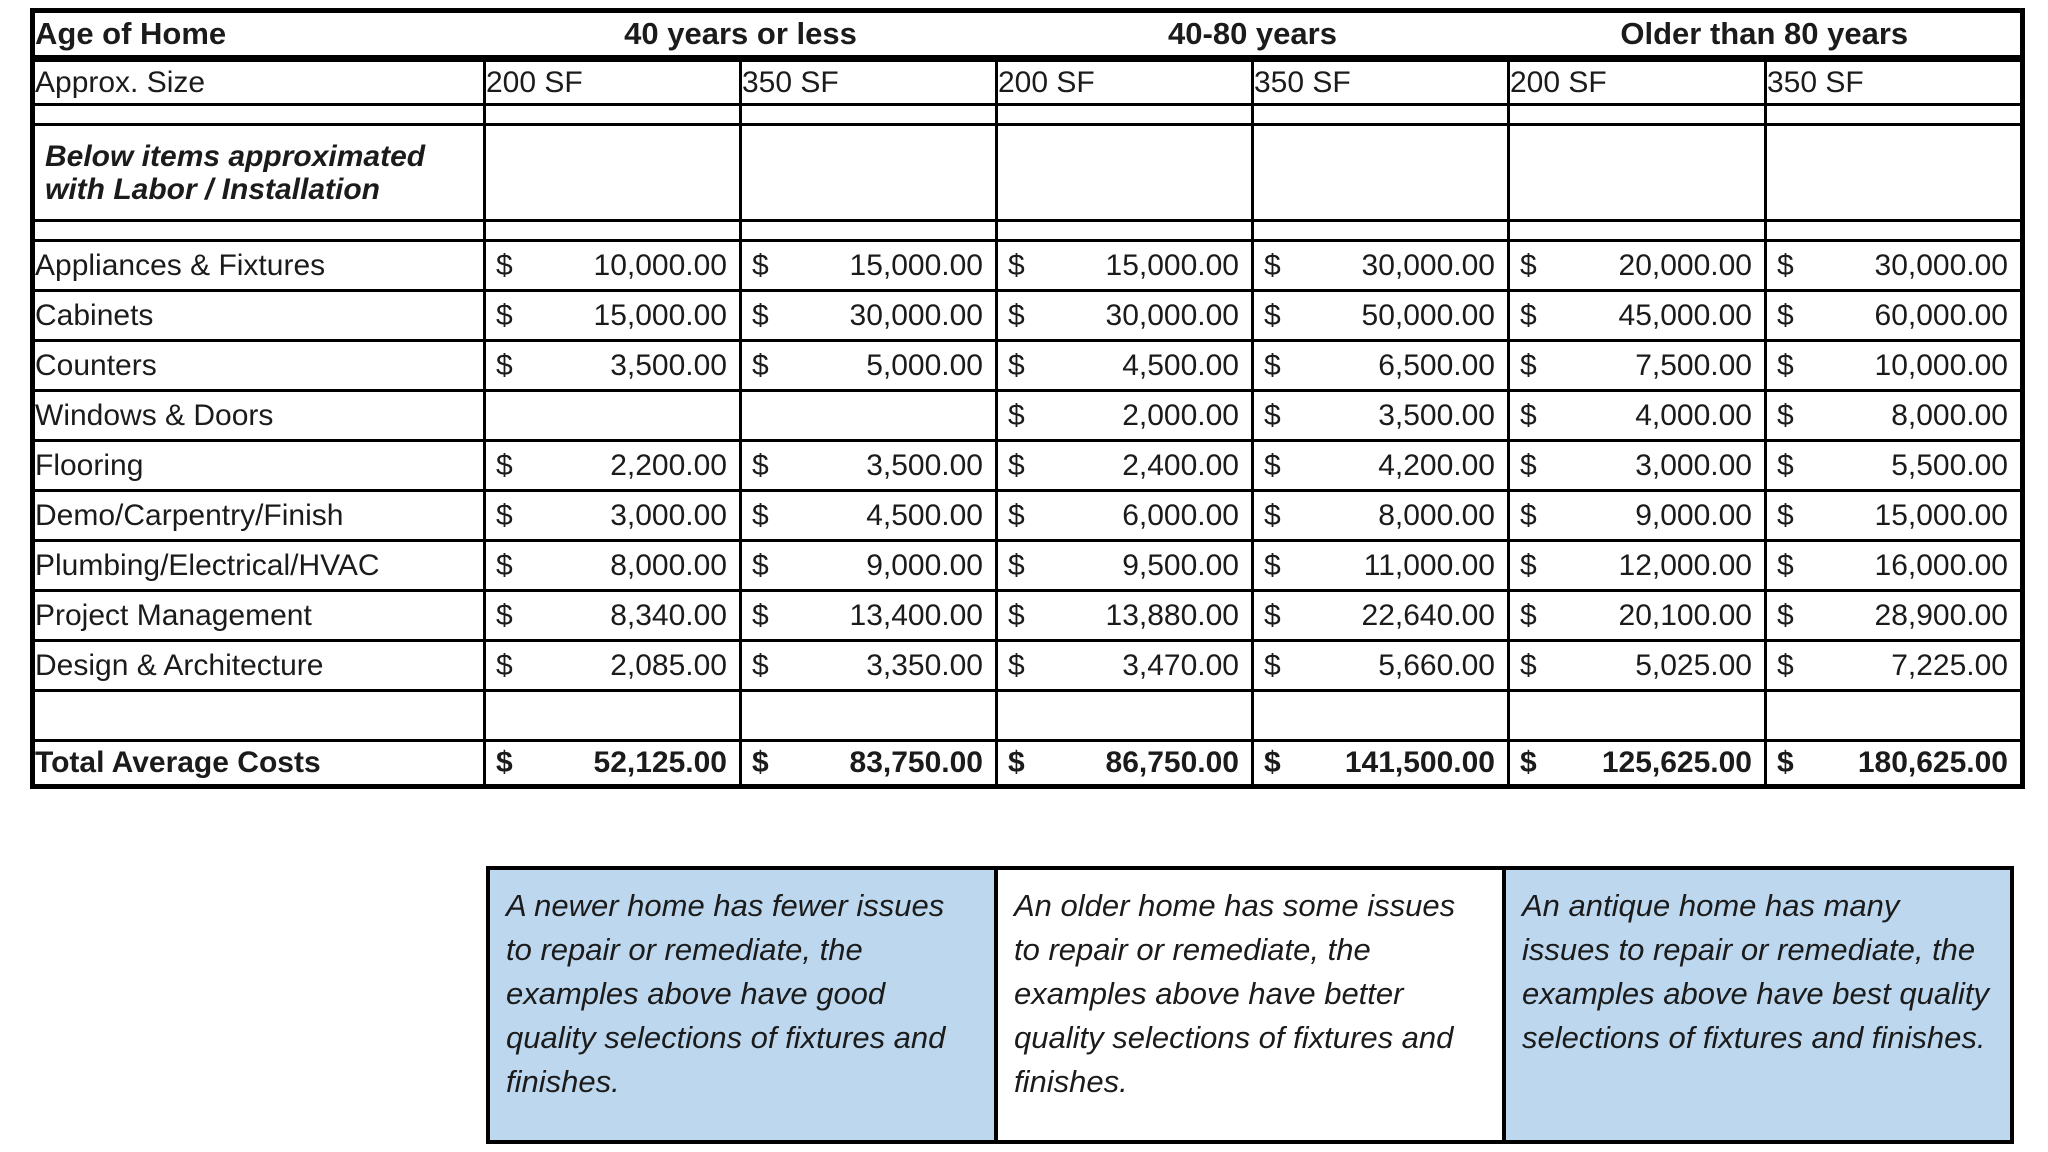 The width and height of the screenshot is (2048, 1152). I want to click on money-cell: $3,470.00, so click(1124, 665).